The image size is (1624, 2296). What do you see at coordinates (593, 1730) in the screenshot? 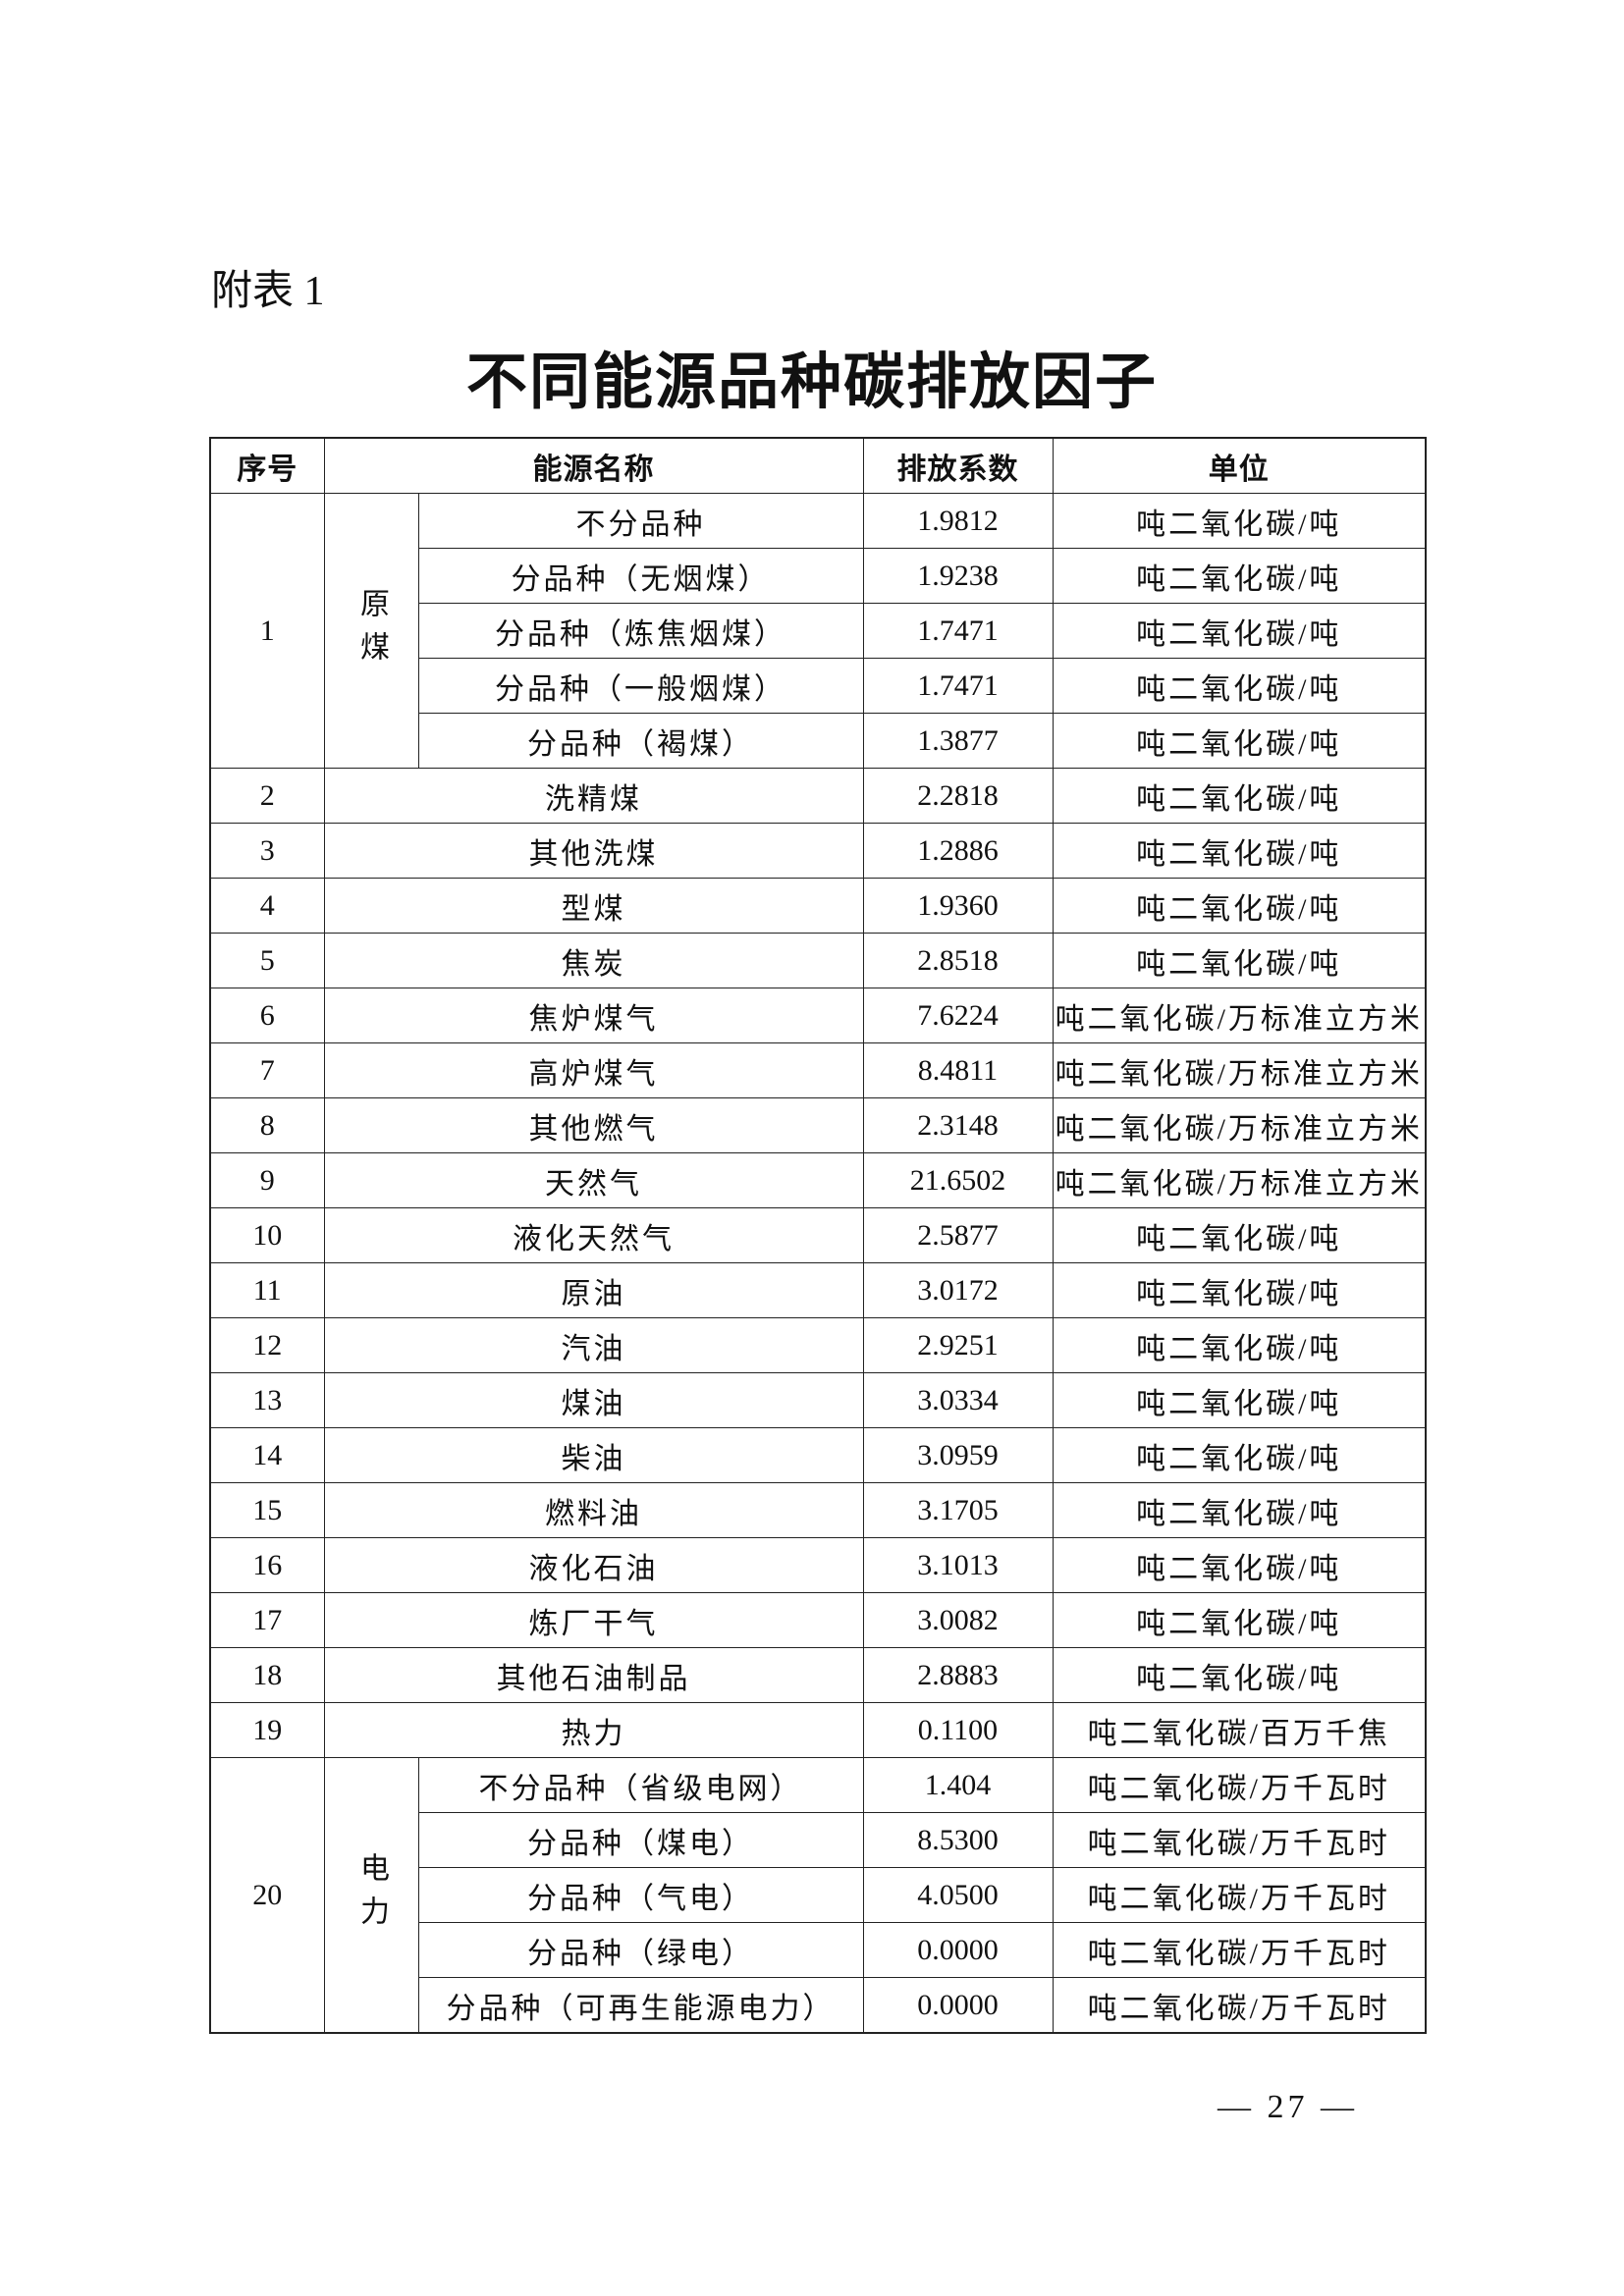
I see `energy-name: 热力` at bounding box center [593, 1730].